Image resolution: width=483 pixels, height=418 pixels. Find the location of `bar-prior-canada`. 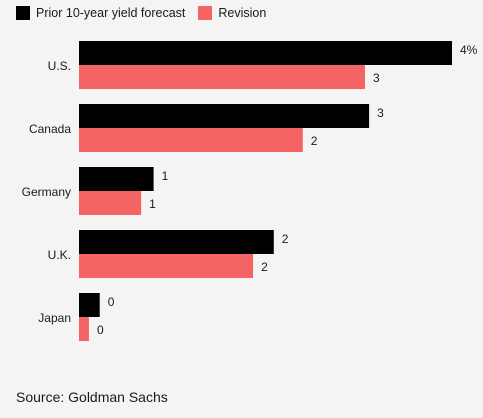

bar-prior-canada is located at coordinates (224, 116).